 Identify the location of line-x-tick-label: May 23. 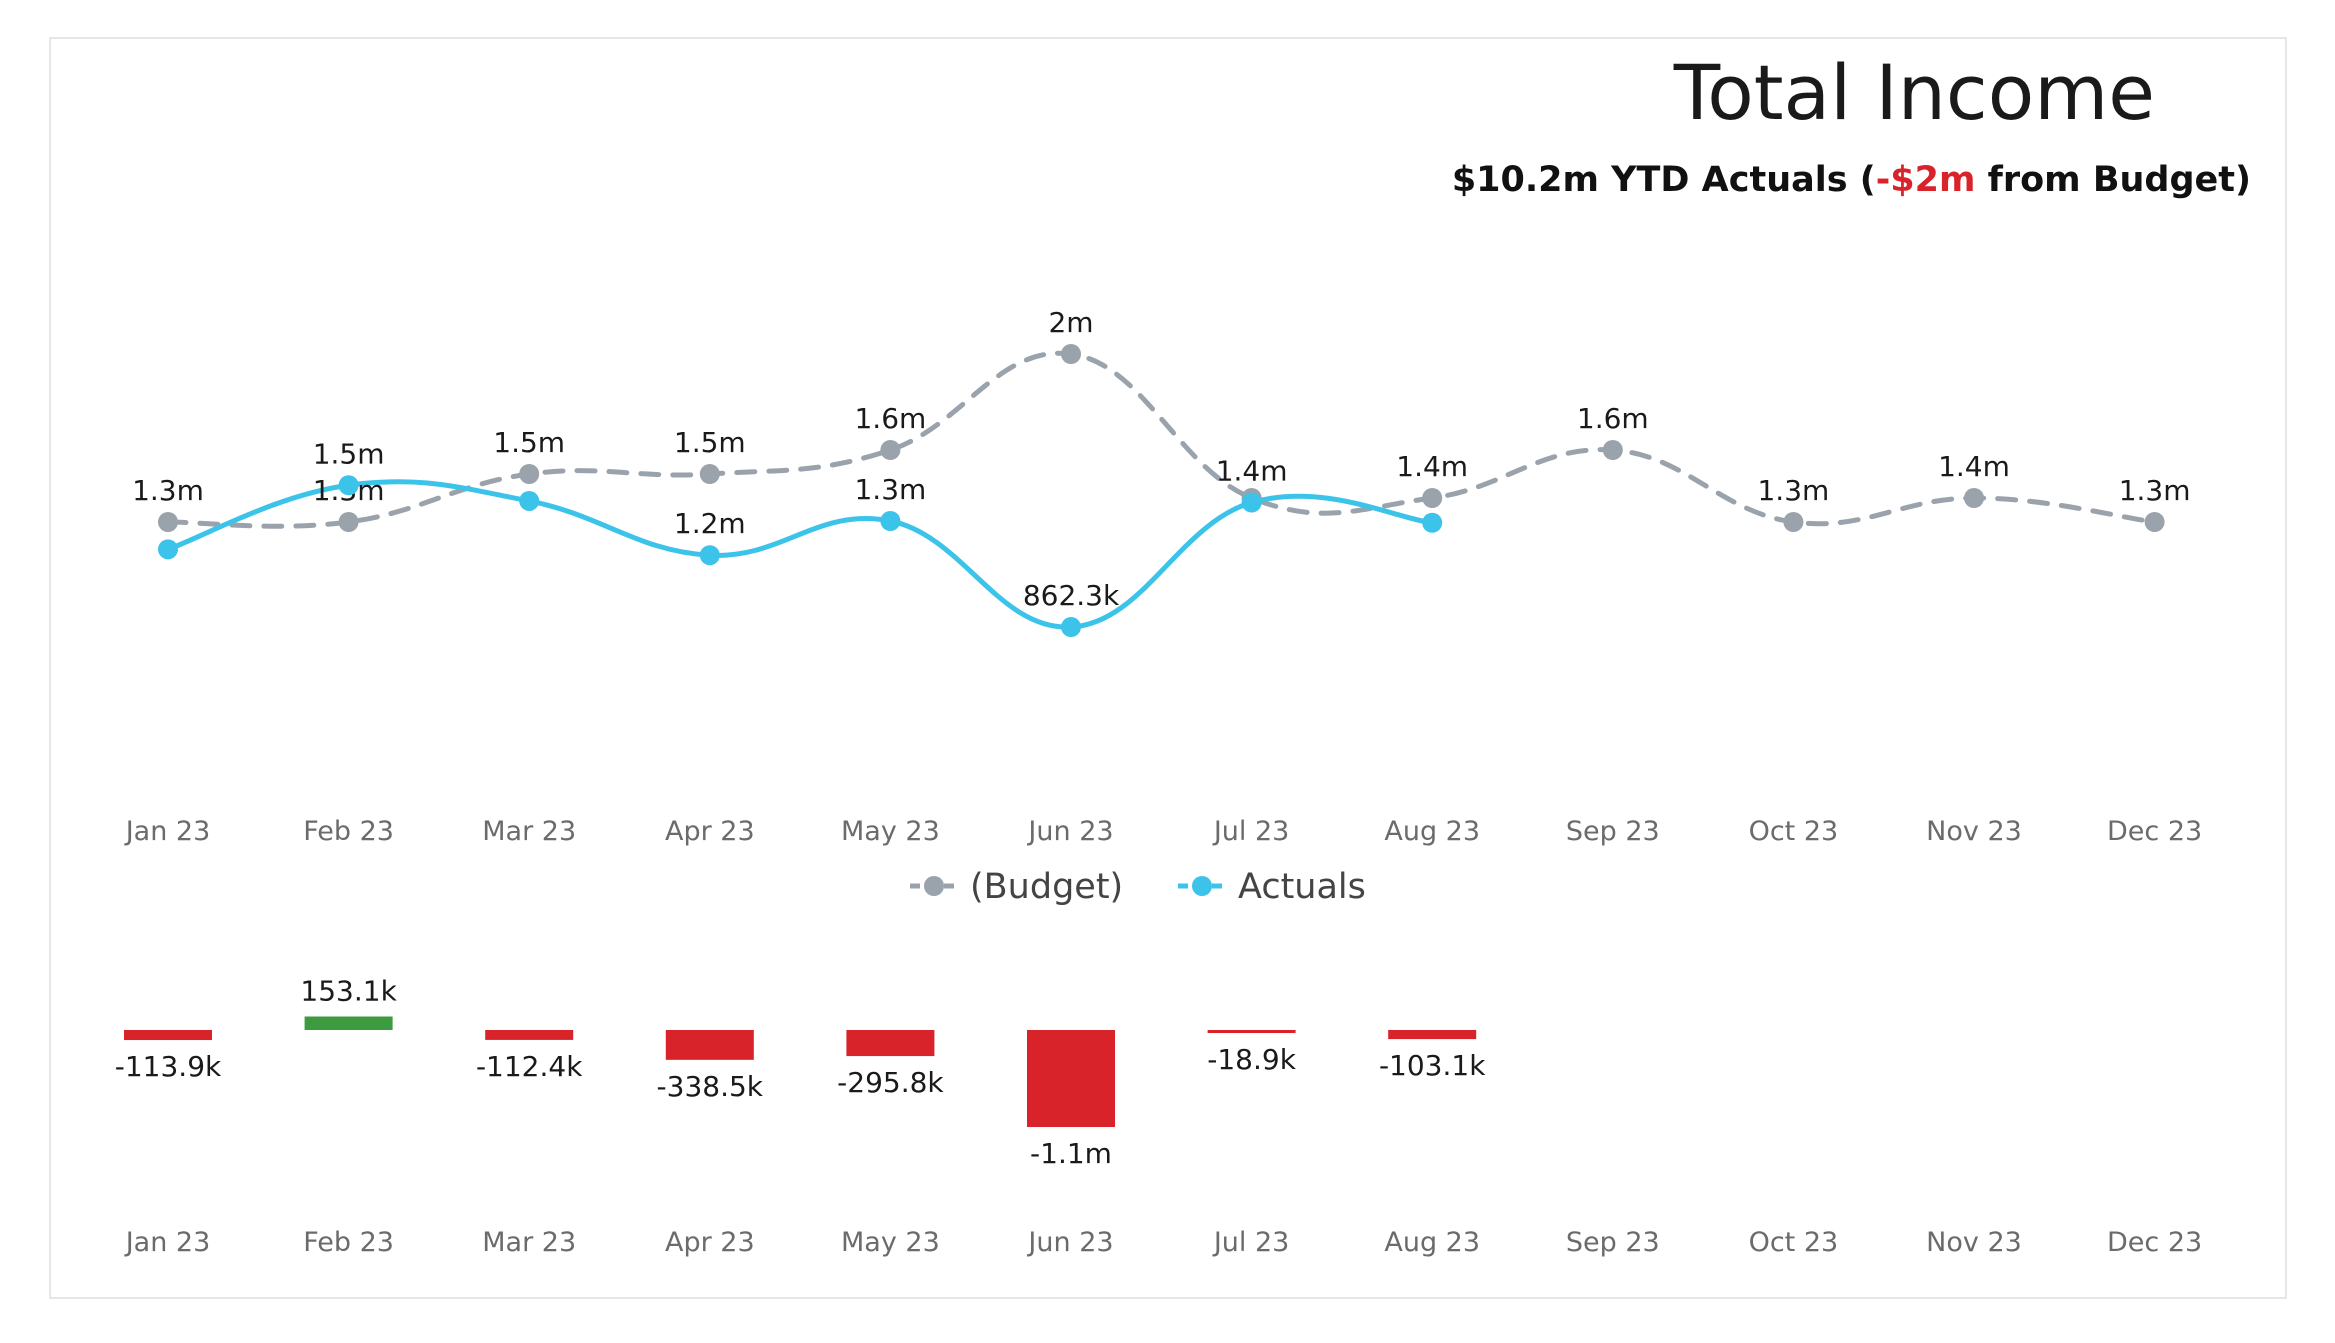
(890, 831).